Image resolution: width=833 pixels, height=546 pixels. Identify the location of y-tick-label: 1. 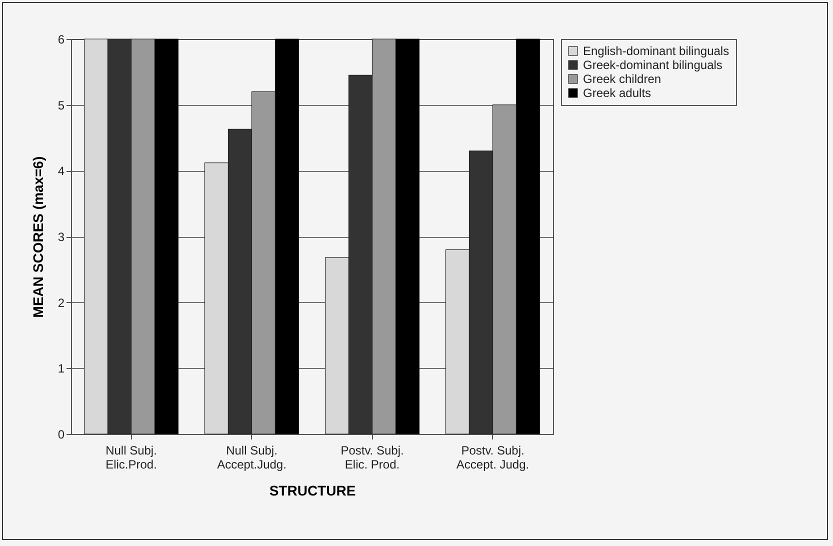
(61, 369).